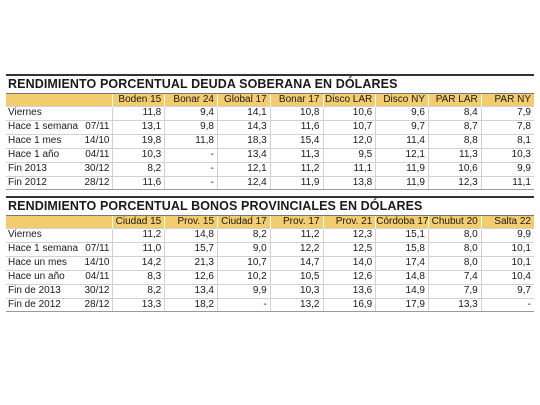 This screenshot has width=540, height=405. I want to click on column-header: PAR NY, so click(507, 100).